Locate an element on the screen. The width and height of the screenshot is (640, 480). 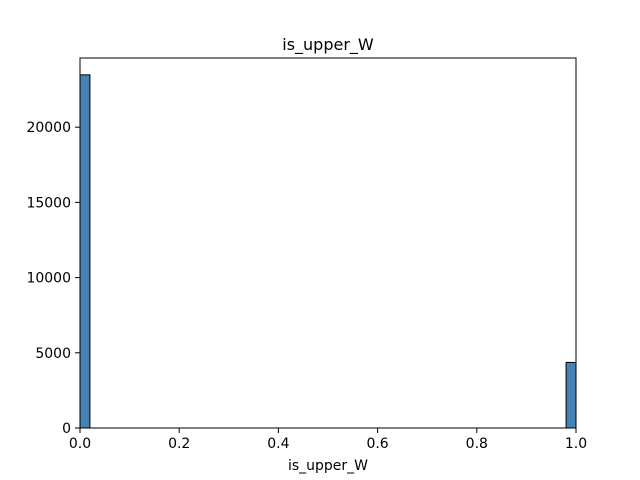
x-tick-label-4: 0.8 is located at coordinates (477, 444).